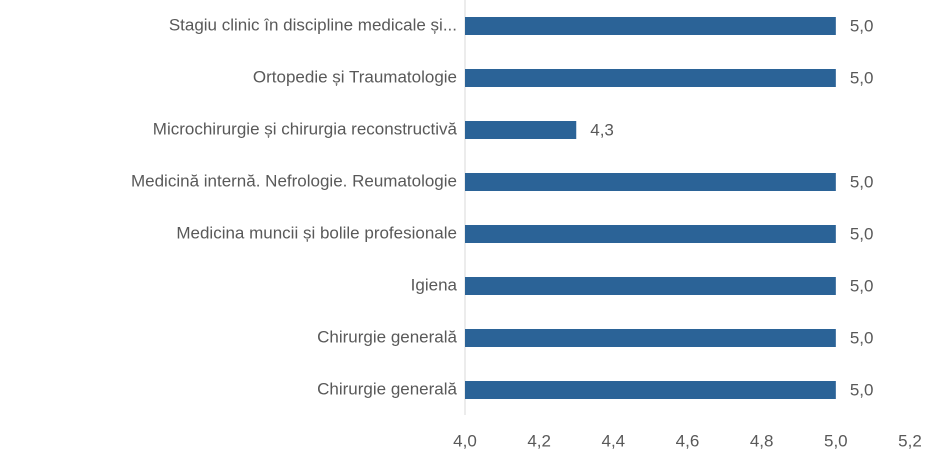 This screenshot has height=461, width=932. What do you see at coordinates (688, 440) in the screenshot?
I see `x-tick-label: 4,6` at bounding box center [688, 440].